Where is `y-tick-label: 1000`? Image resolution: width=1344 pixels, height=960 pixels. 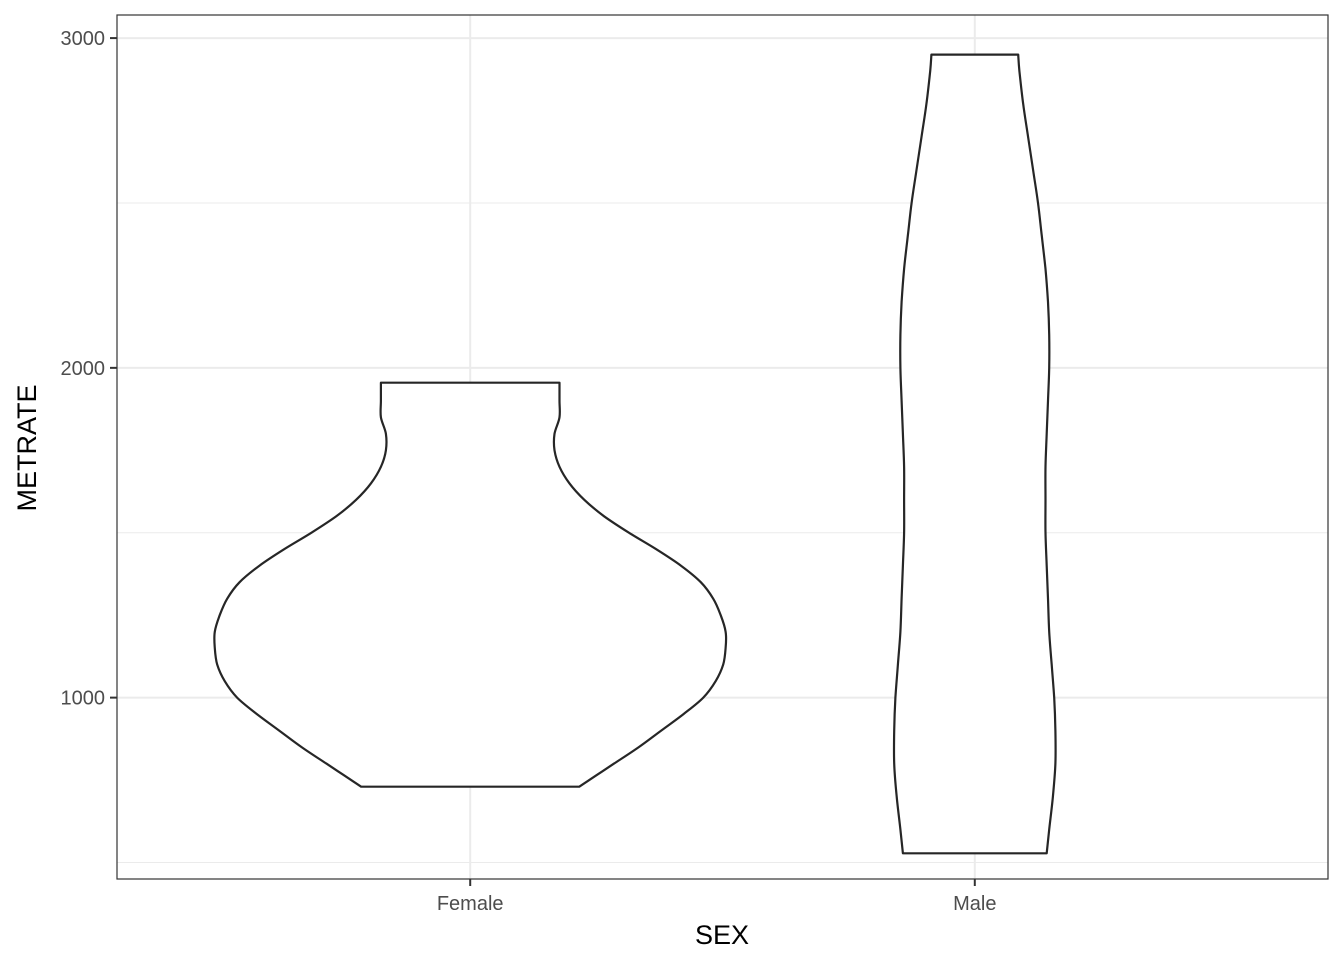 y-tick-label: 1000 is located at coordinates (83, 699).